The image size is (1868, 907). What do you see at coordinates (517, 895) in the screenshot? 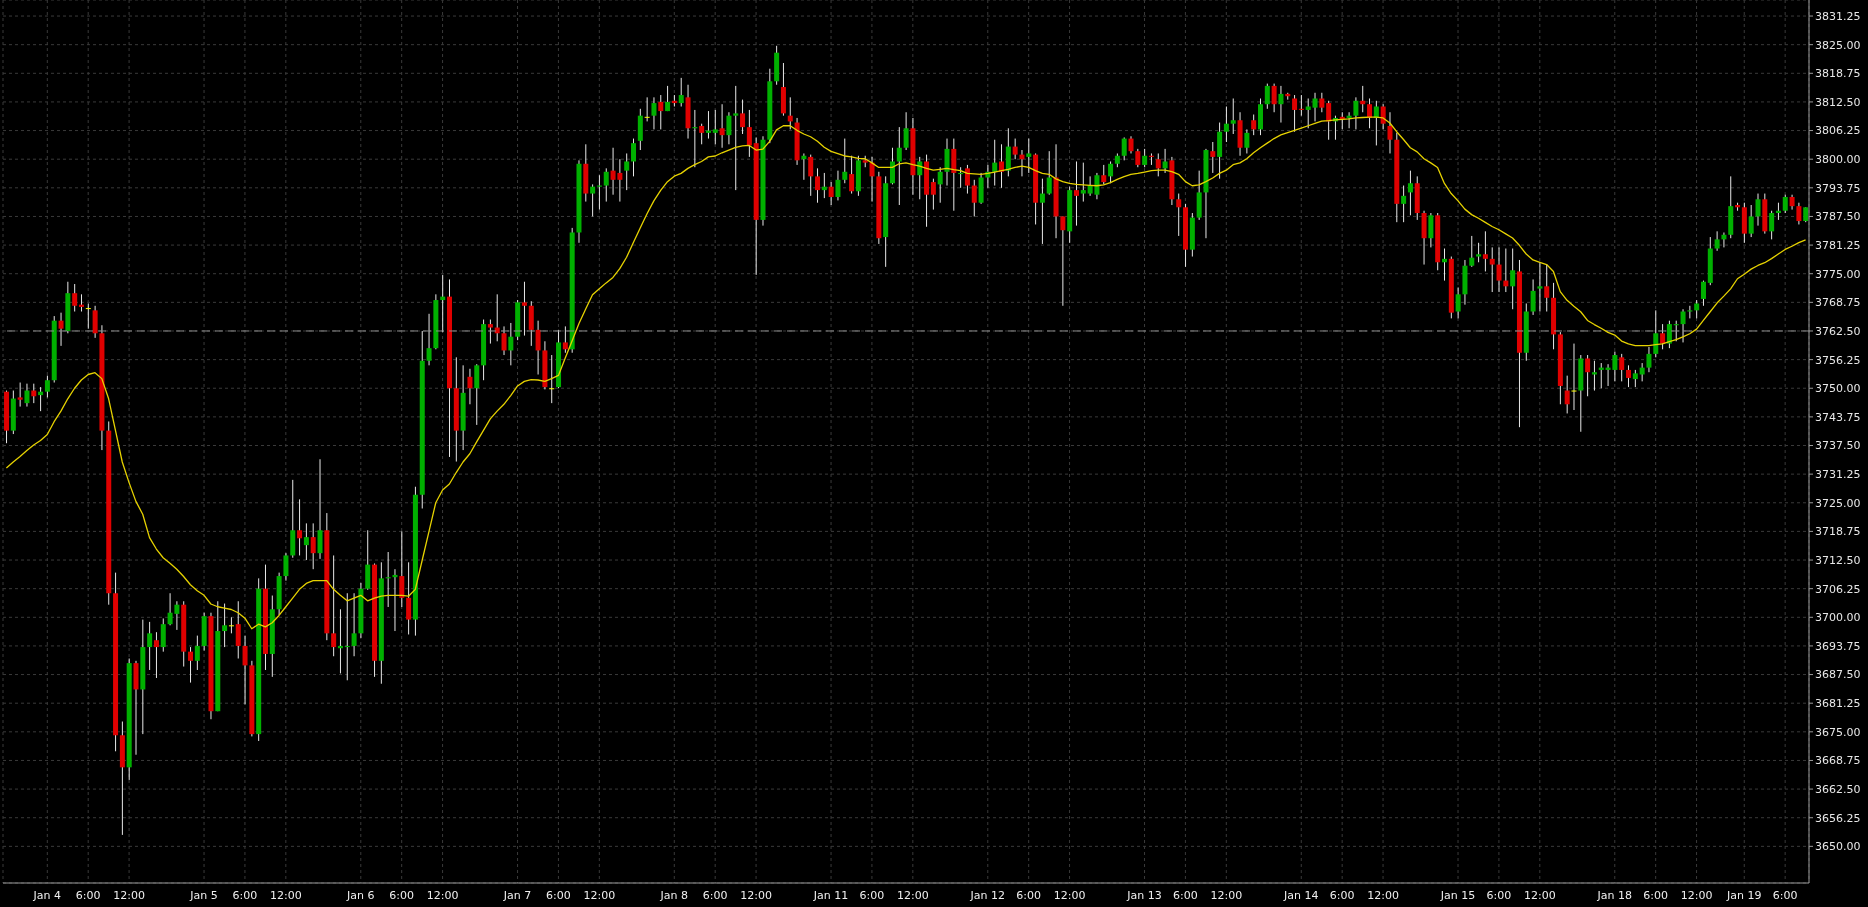
I see `x-tick-label: Jan 7` at bounding box center [517, 895].